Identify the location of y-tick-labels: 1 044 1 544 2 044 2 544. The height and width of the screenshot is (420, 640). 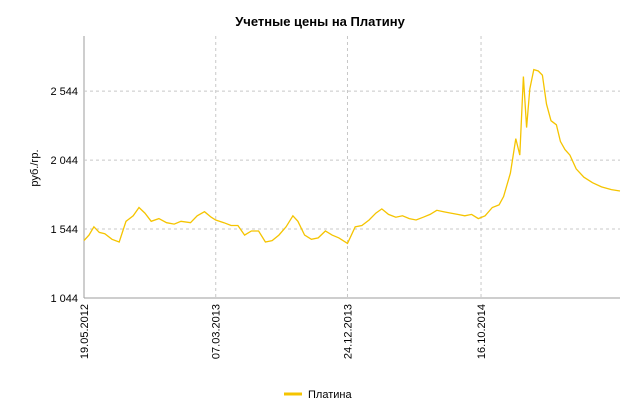
(64, 195).